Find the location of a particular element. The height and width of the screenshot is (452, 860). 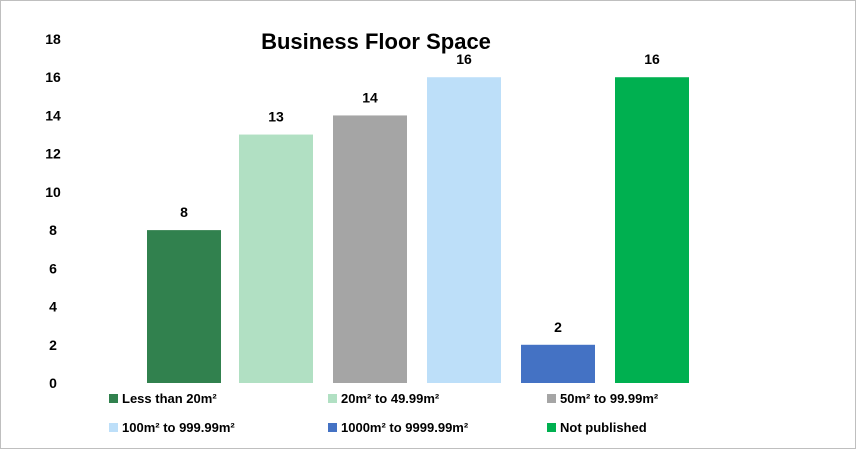

y-tick-label: 10 is located at coordinates (53, 192).